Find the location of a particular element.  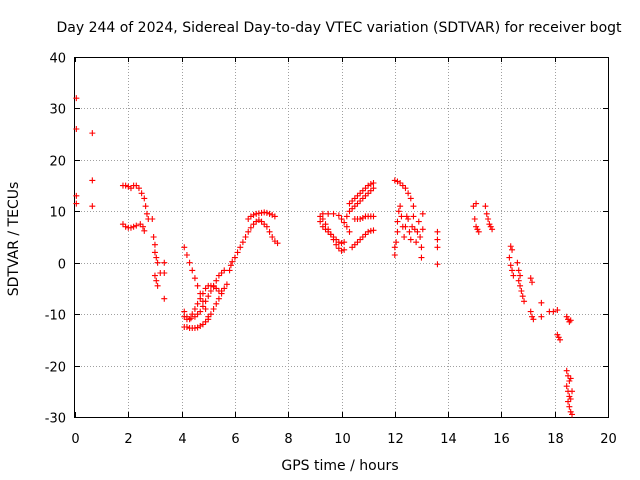

x-tick-label: 20 is located at coordinates (608, 439).